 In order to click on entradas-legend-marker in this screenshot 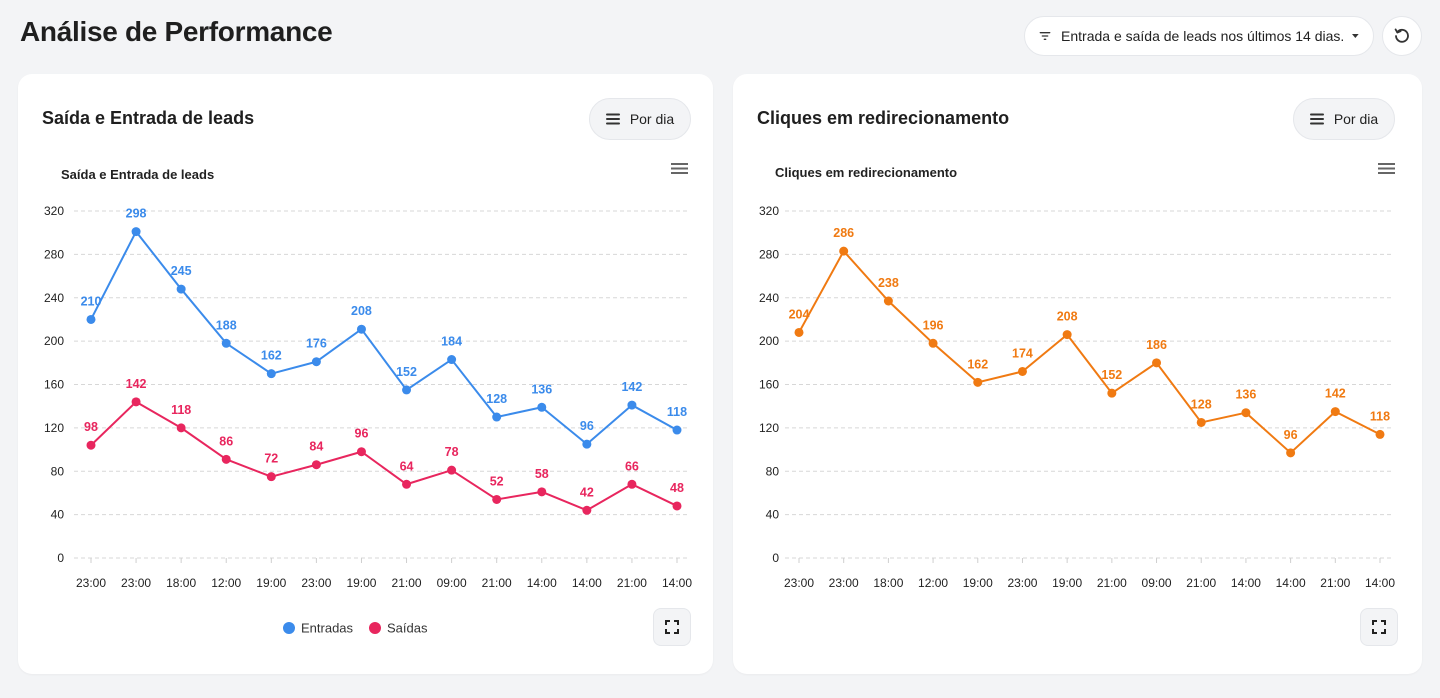, I will do `click(289, 628)`.